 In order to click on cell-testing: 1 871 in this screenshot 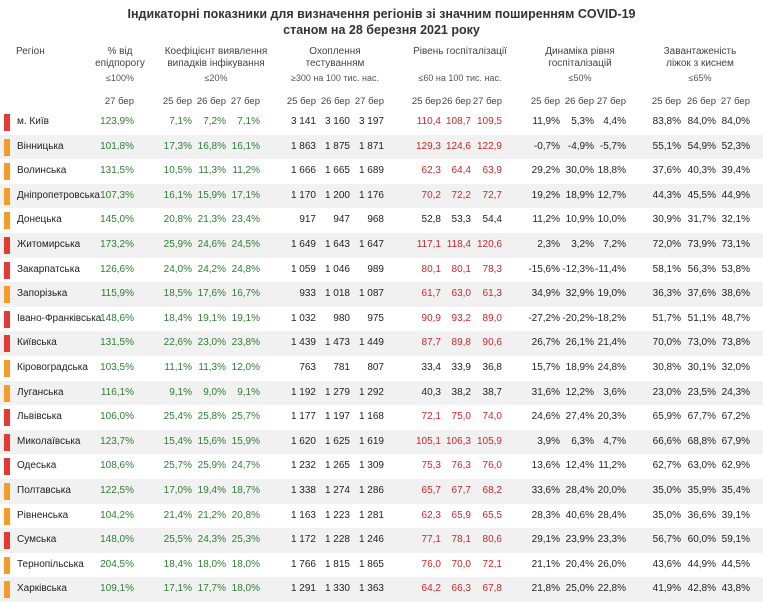, I will do `click(371, 146)`.